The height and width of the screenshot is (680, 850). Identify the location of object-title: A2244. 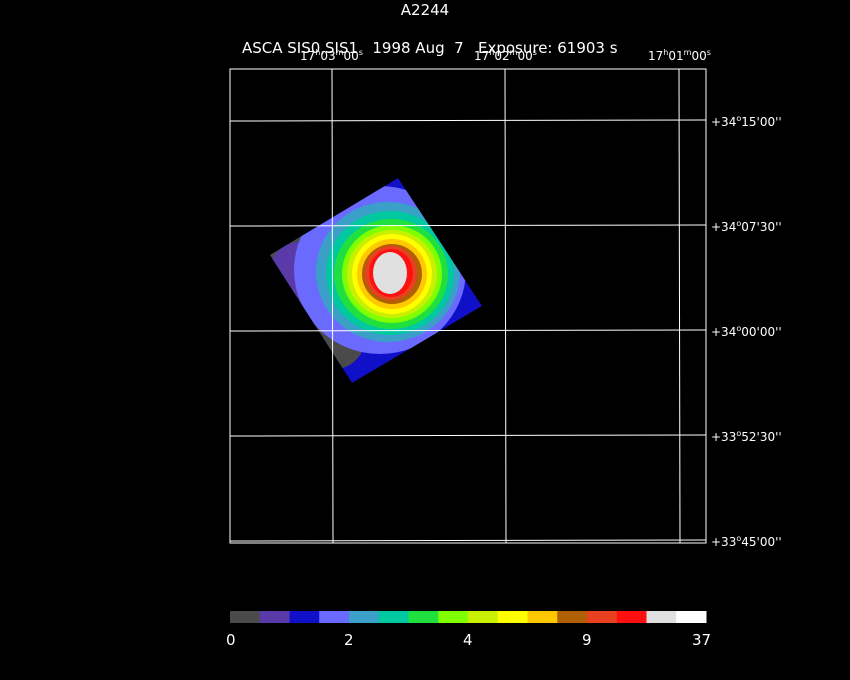
(425, 10).